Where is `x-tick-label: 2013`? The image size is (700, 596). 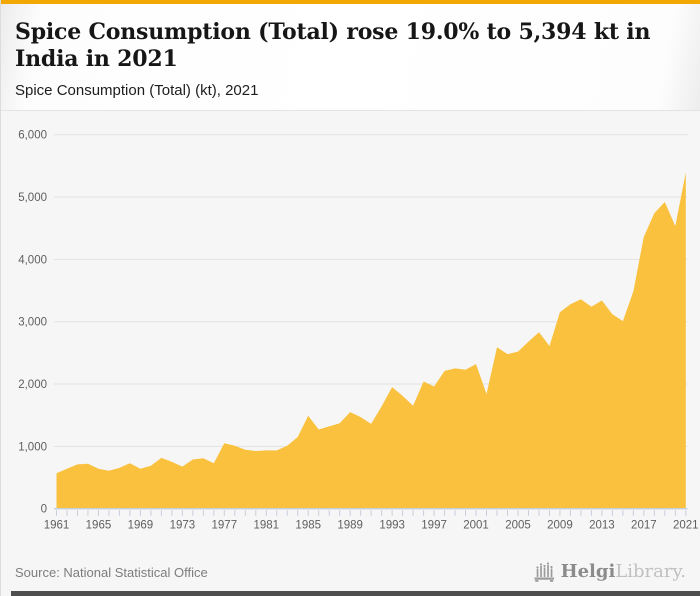 x-tick-label: 2013 is located at coordinates (602, 525).